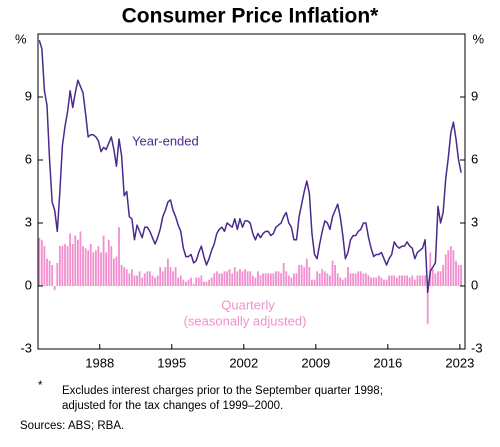  What do you see at coordinates (243, 362) in the screenshot?
I see `x-tick-label: 2002` at bounding box center [243, 362].